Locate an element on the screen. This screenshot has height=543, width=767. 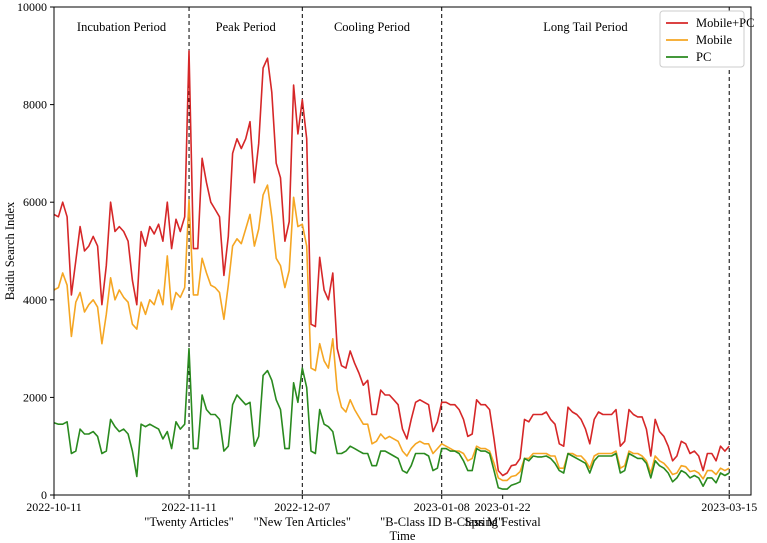
legend-box is located at coordinates (702, 39).